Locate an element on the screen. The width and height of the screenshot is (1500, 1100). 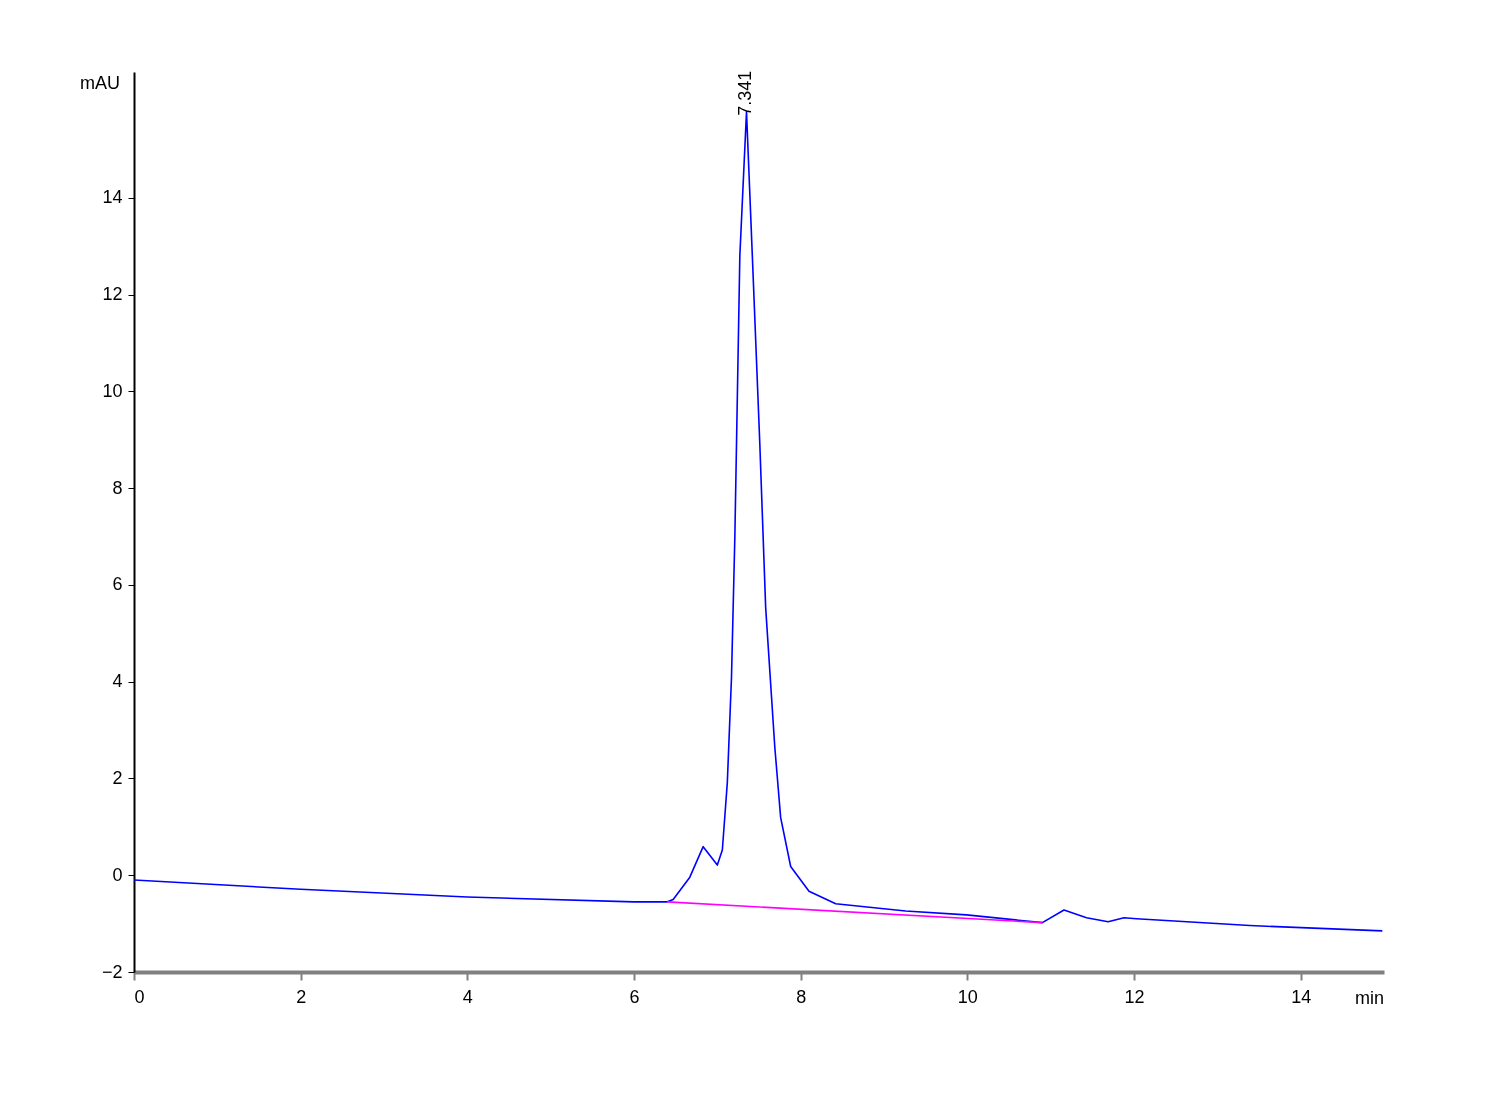
y-axis-title: mAU is located at coordinates (100, 83).